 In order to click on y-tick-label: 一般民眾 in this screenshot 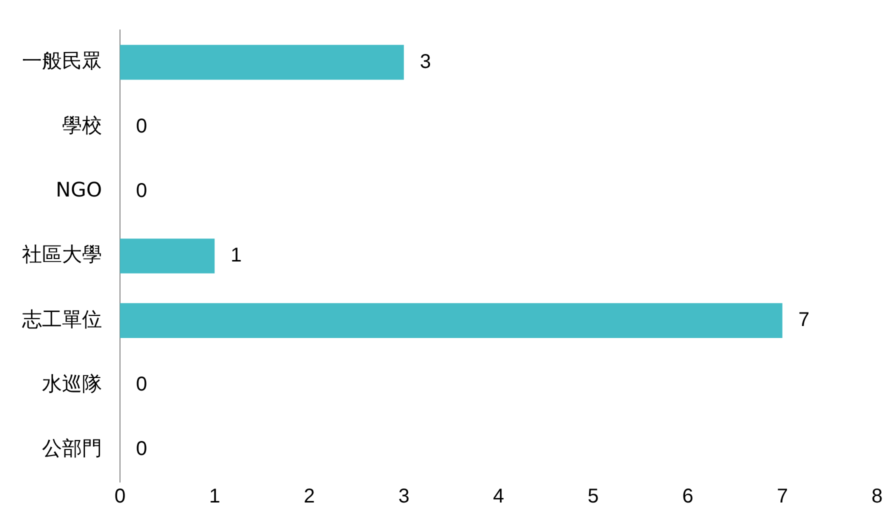, I will do `click(62, 60)`.